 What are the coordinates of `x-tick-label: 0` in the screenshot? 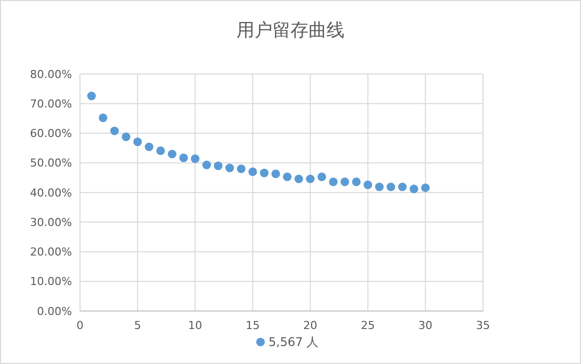 It's located at (80, 325).